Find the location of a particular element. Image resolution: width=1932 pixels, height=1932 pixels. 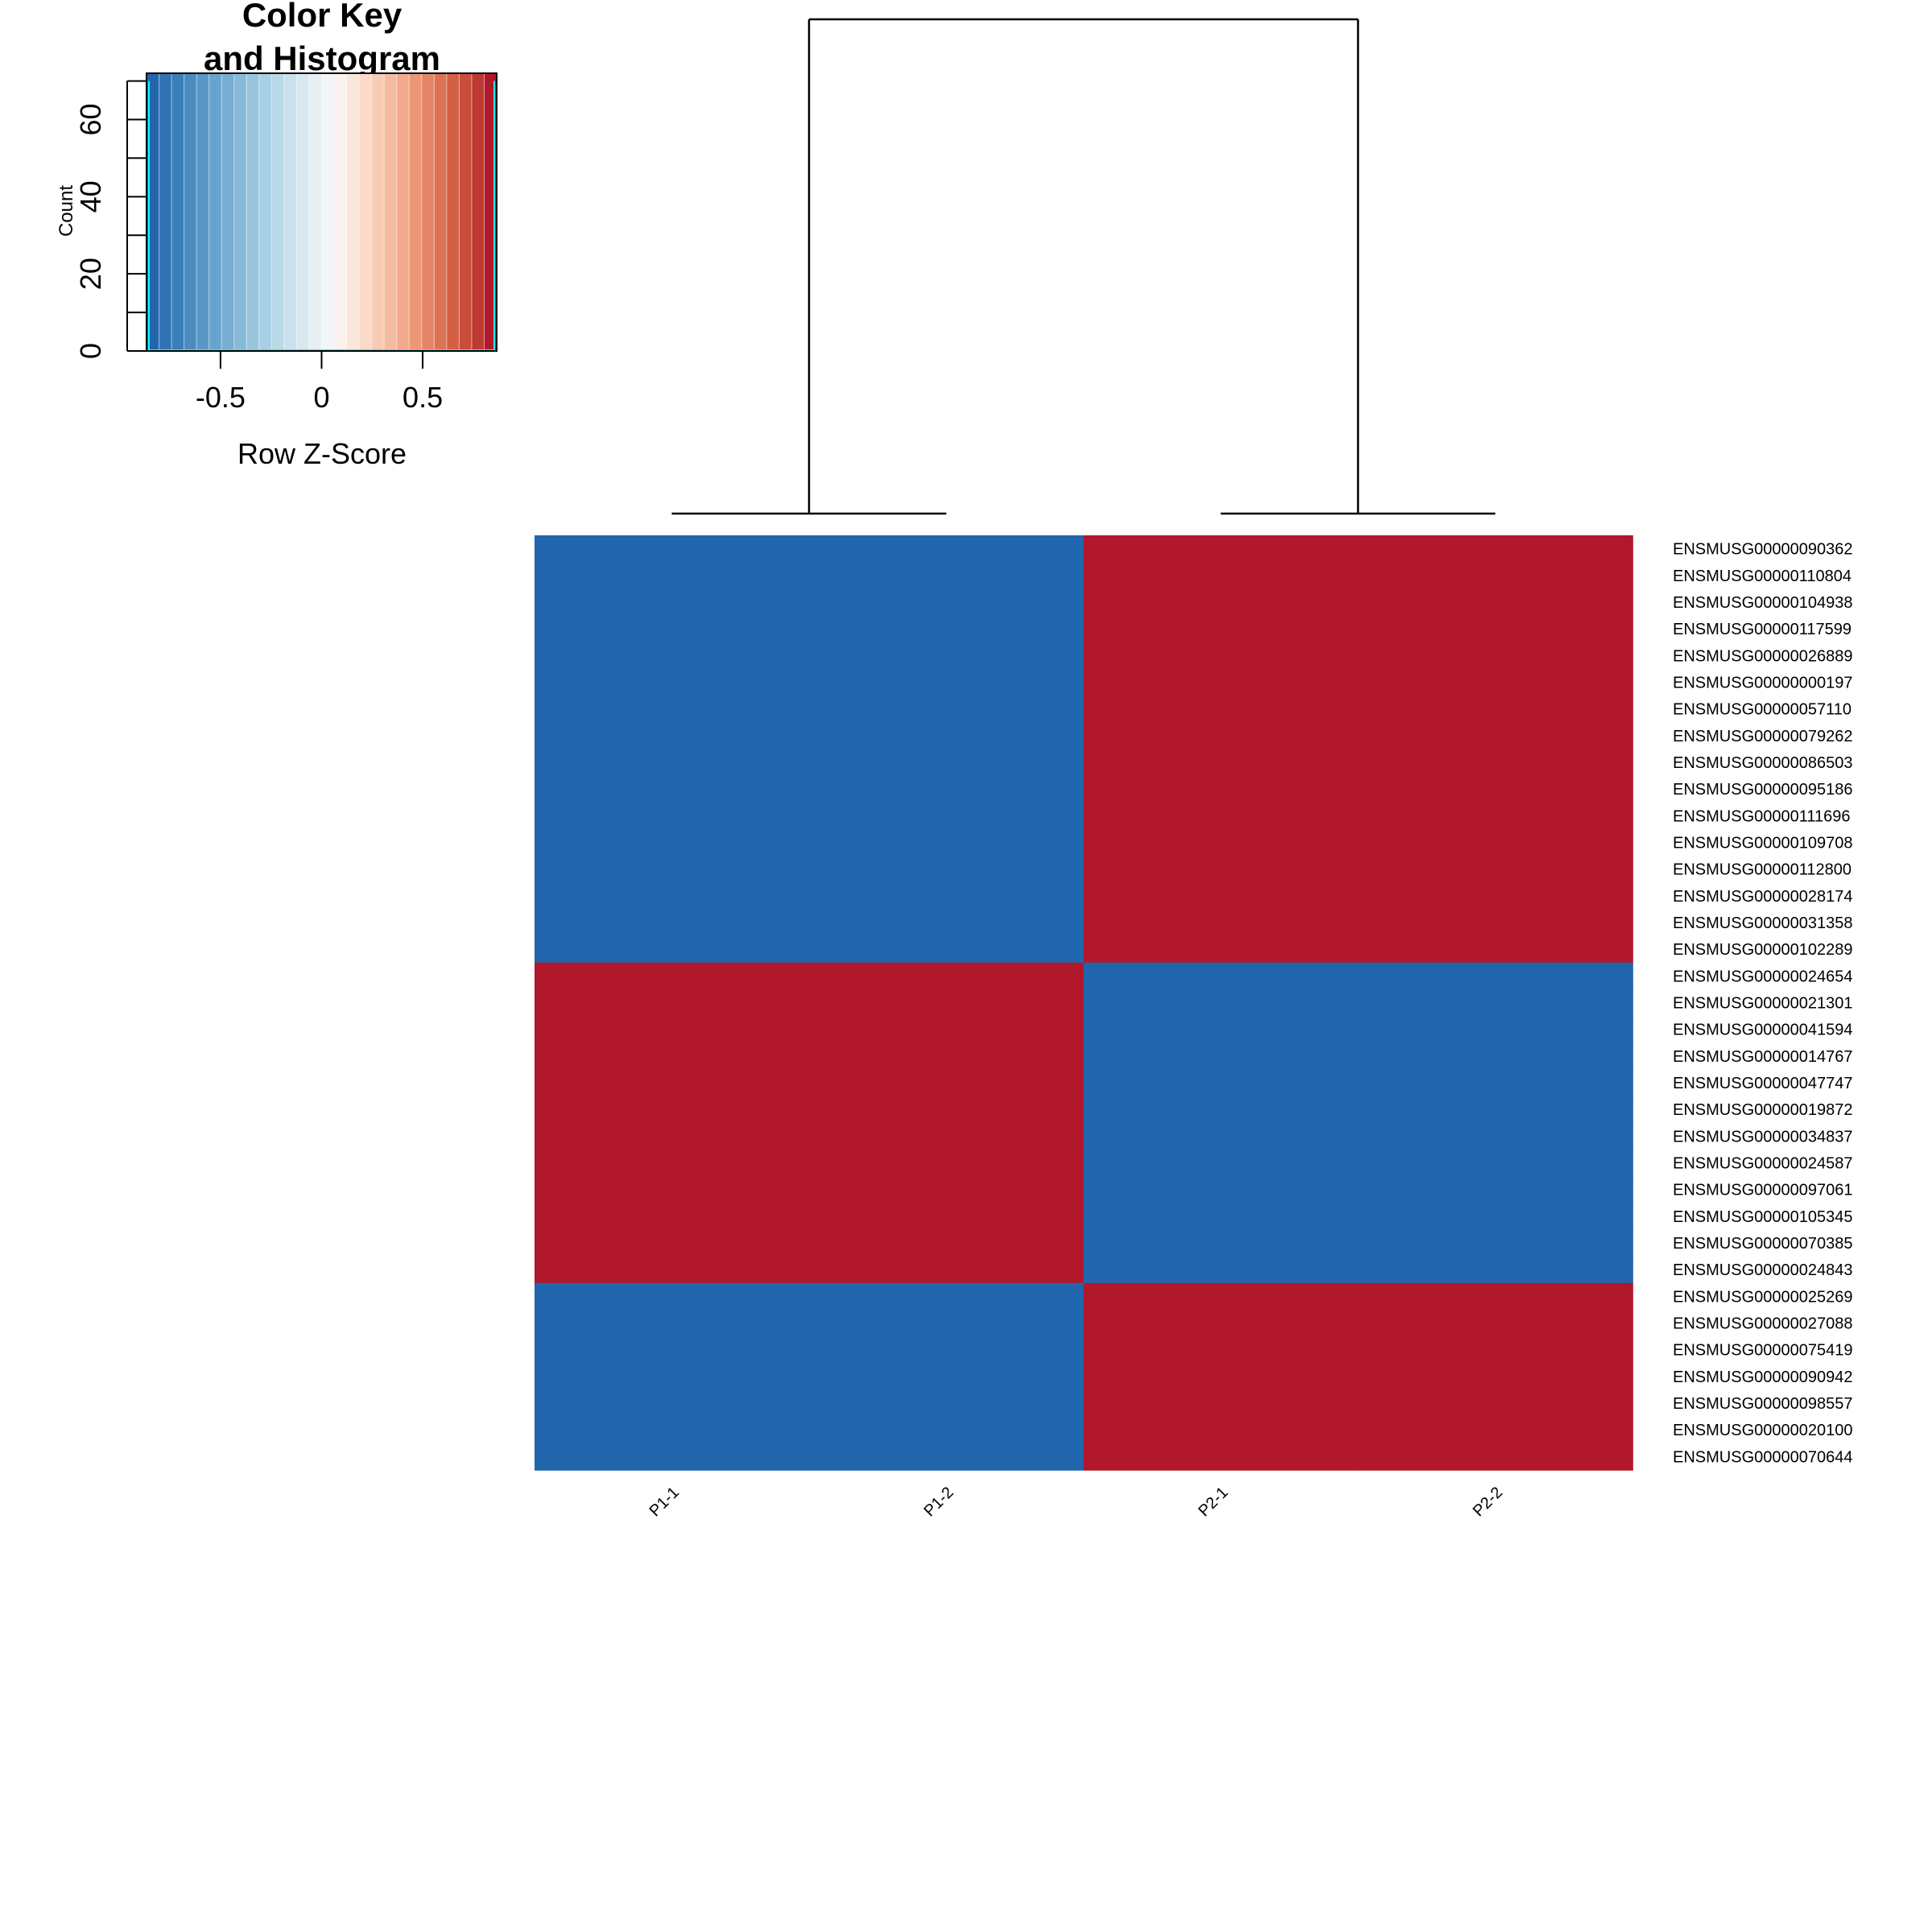

x-tick-label: -0.5 is located at coordinates (221, 397).